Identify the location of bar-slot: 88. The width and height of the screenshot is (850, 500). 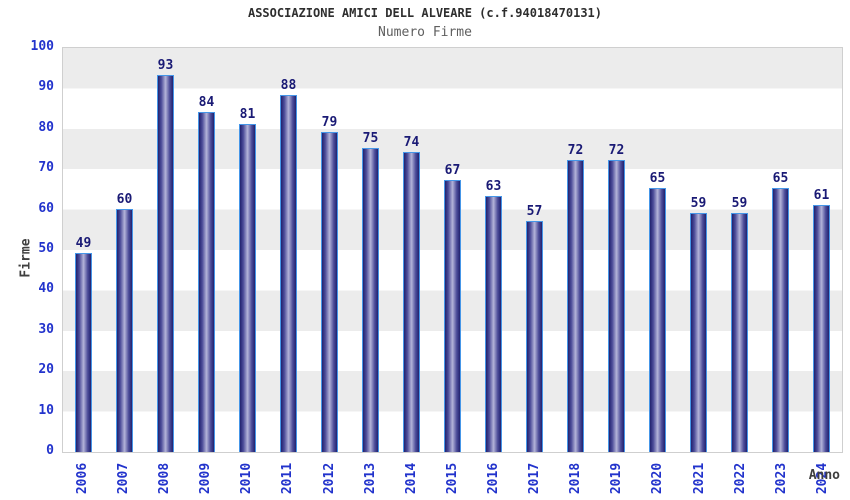
(288, 265).